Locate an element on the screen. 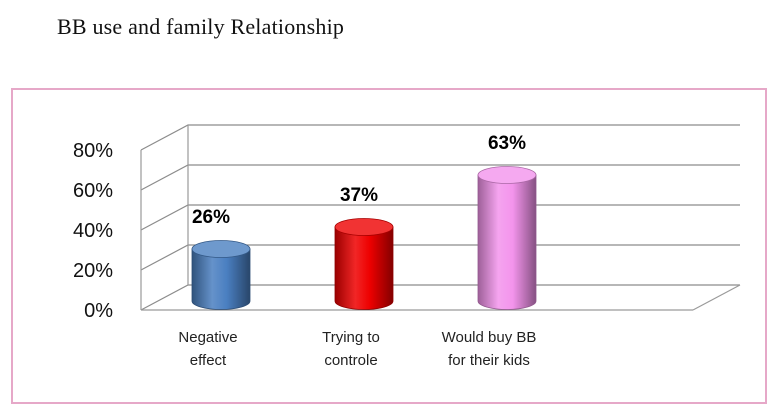  data-labels: 26% 37% 63% is located at coordinates (359, 180).